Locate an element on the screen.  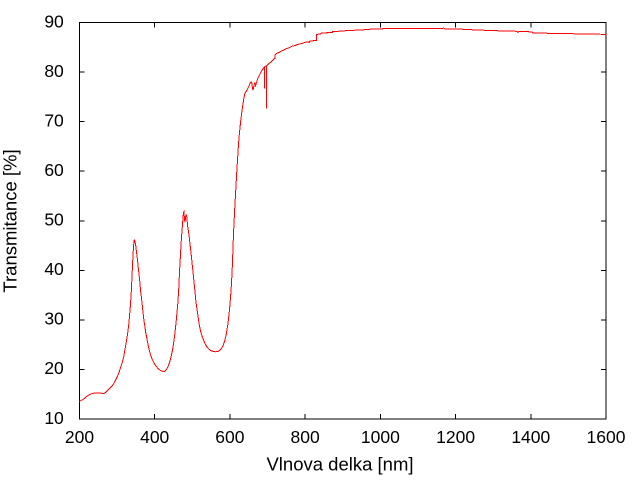
svg-text: 1600 is located at coordinates (606, 437).